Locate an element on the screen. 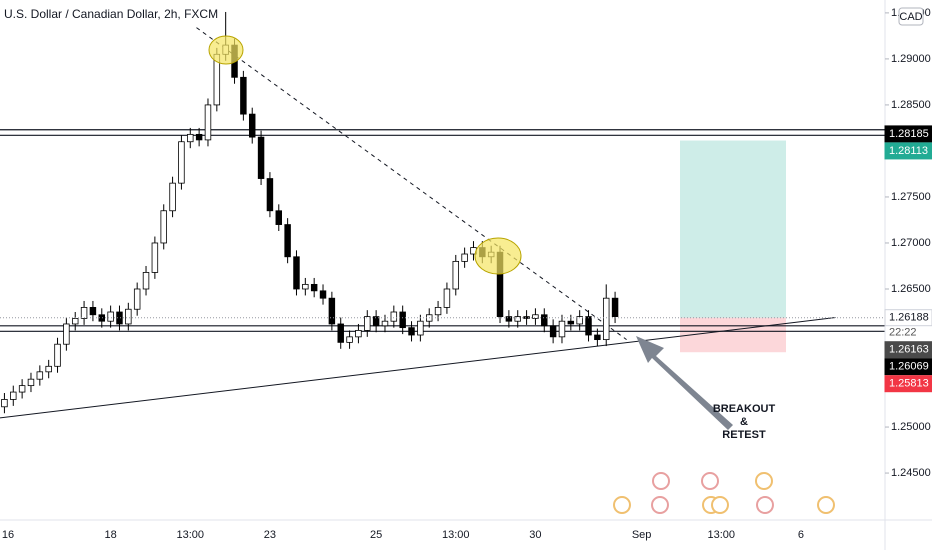  countdown: 22:22 is located at coordinates (903, 333).